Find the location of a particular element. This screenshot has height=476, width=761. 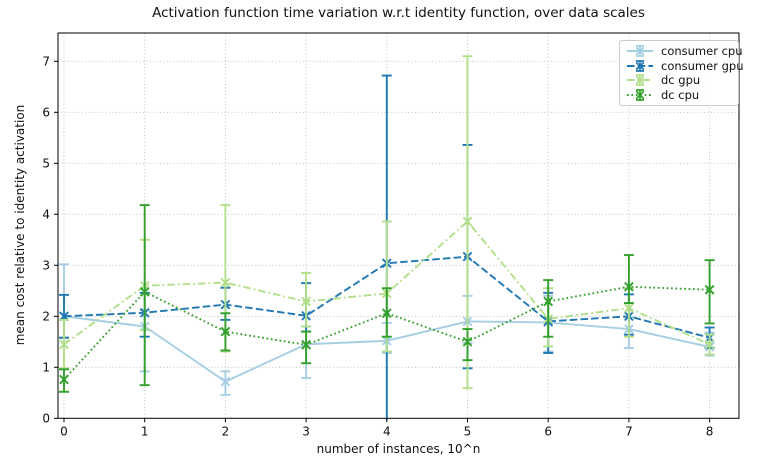

x-tick-label: 6 is located at coordinates (548, 431).